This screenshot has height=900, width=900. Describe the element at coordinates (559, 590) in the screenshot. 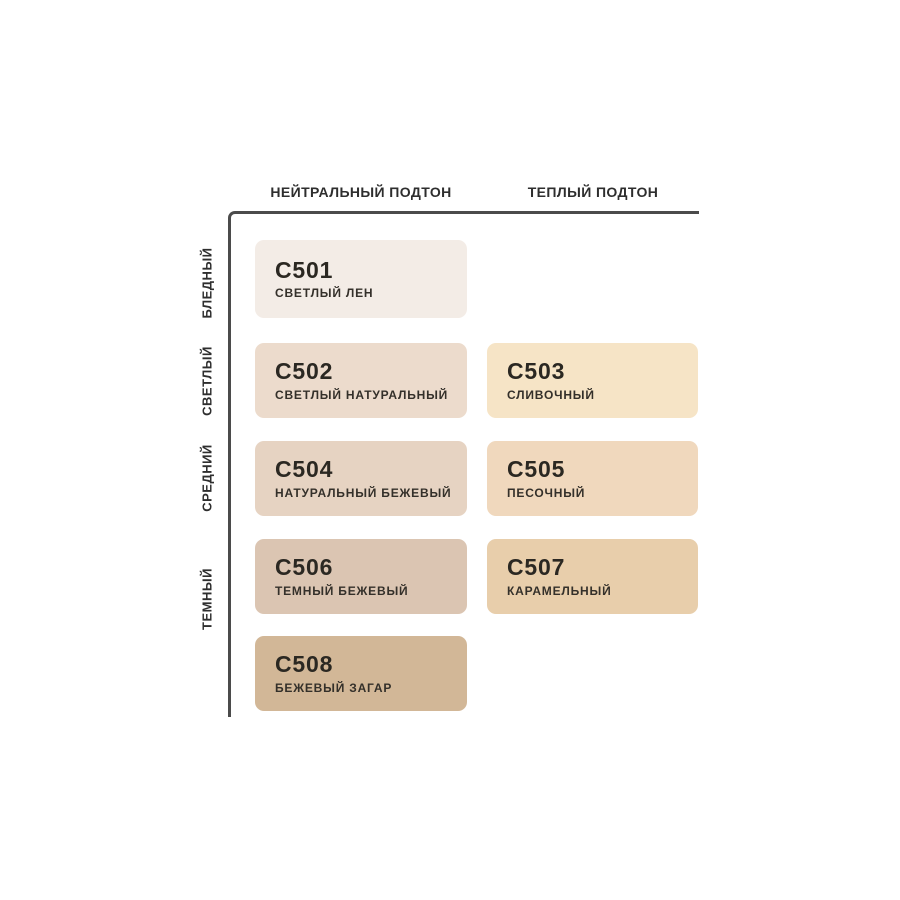

I see `shade-name: КАРАМЕЛЬНЫЙ` at that location.